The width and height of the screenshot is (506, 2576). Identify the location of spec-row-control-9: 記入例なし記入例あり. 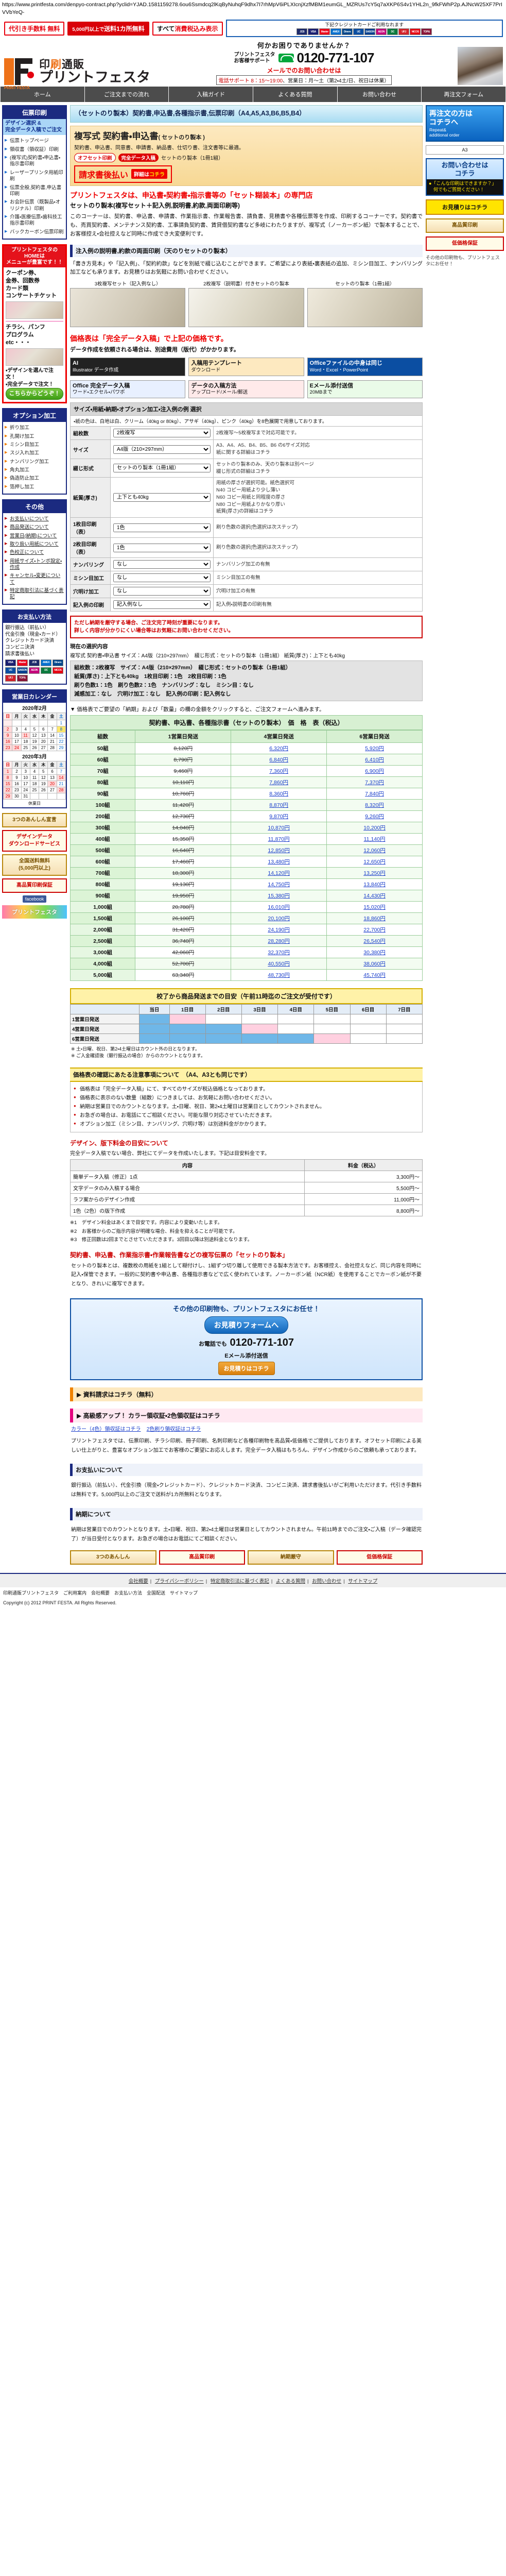
(162, 605).